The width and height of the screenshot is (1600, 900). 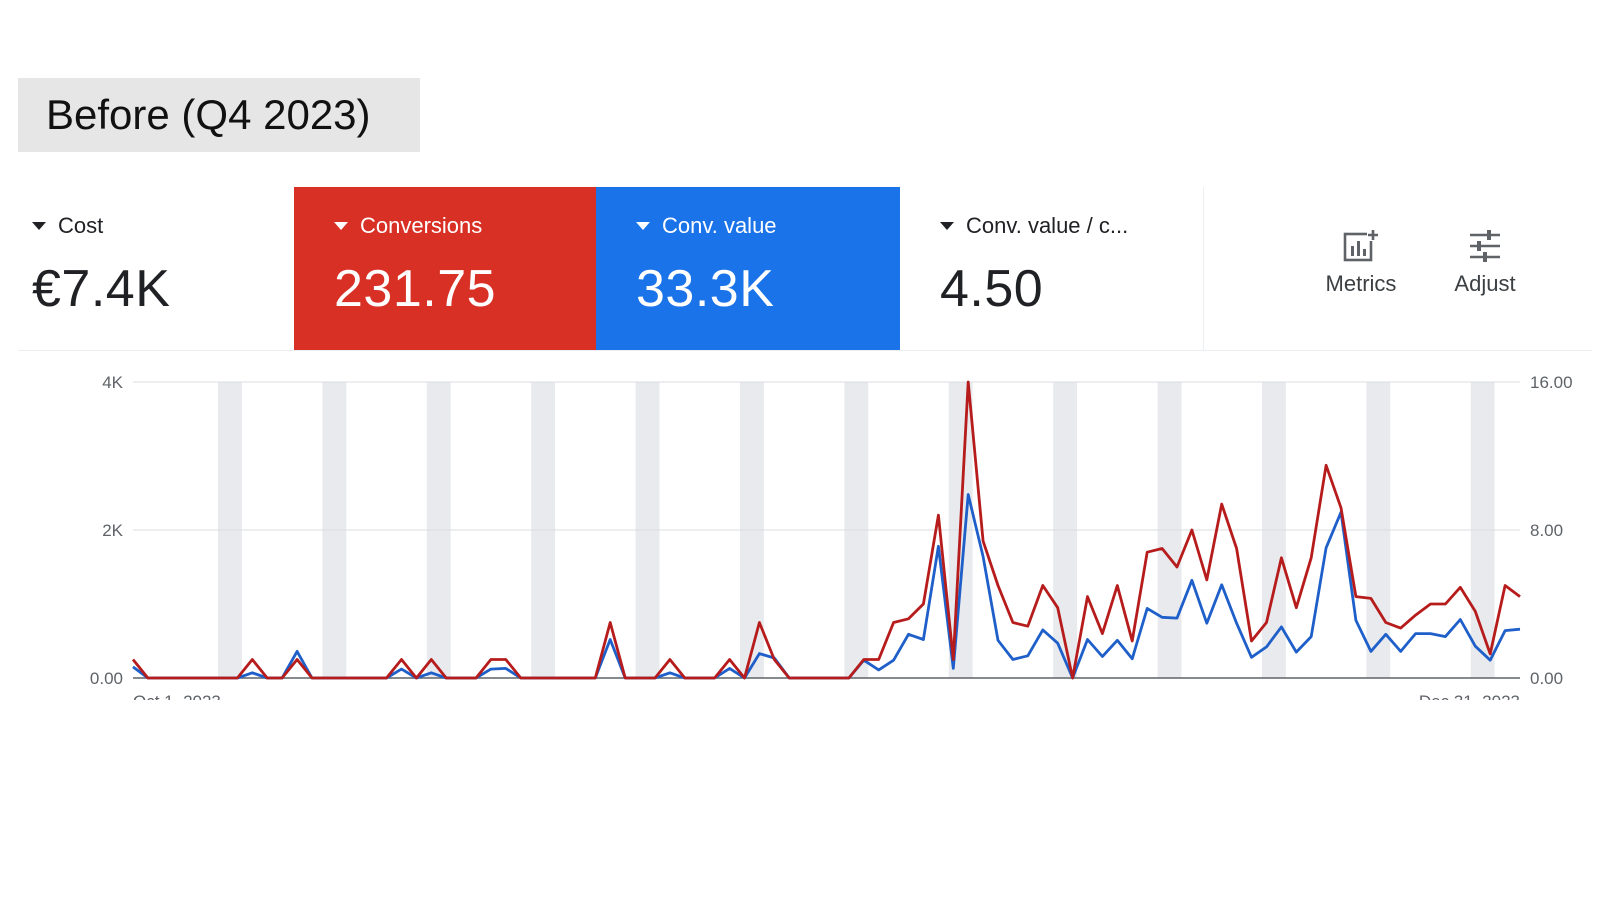 I want to click on right-axis-tick-label: 8.00, so click(x=1546, y=530).